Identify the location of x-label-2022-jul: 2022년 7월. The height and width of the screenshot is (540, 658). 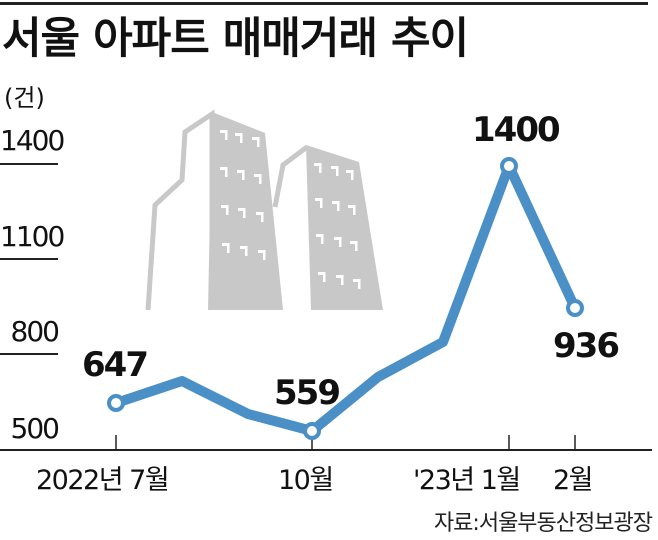
(103, 480).